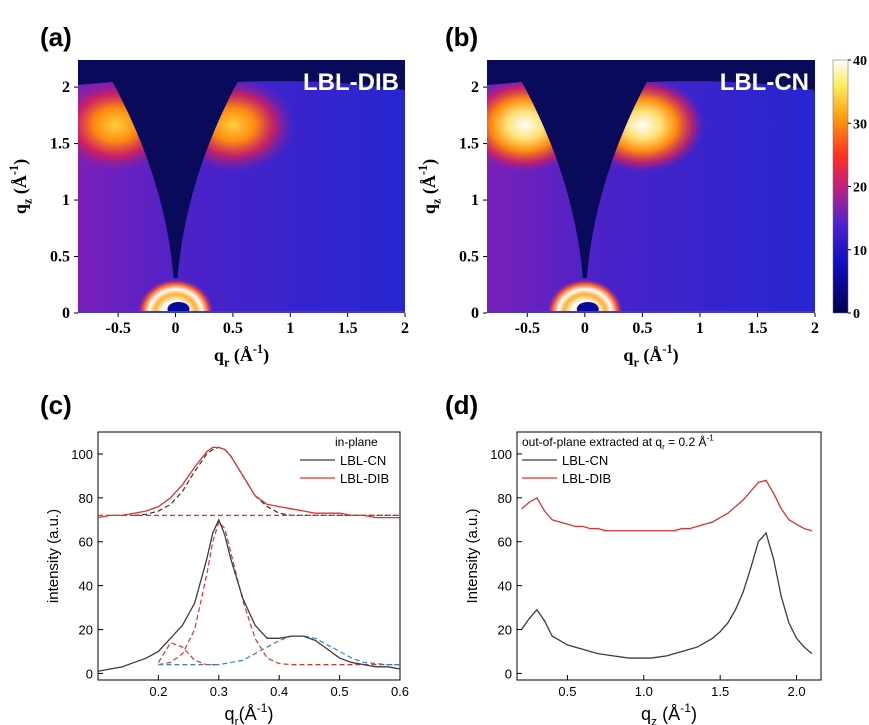 This screenshot has height=725, width=869. I want to click on label-part: out-of-plane extracted at q, so click(592, 442).